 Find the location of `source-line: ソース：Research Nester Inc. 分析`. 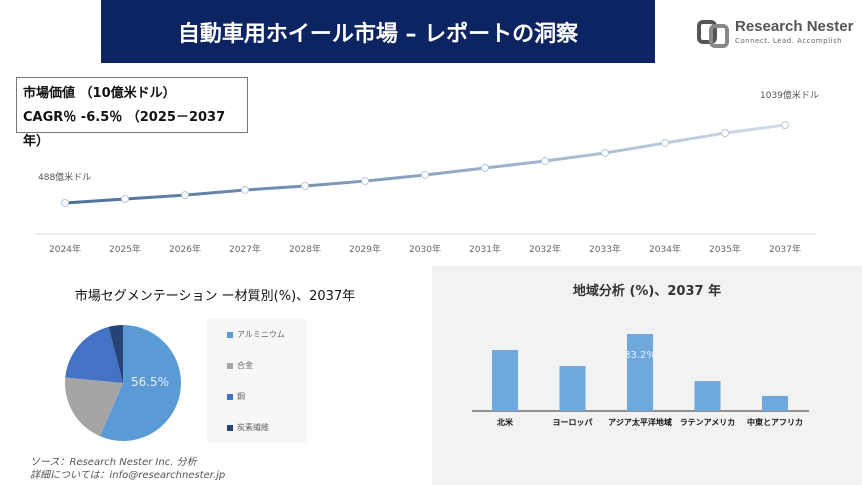

source-line: ソース：Research Nester Inc. 分析 is located at coordinates (113, 462).